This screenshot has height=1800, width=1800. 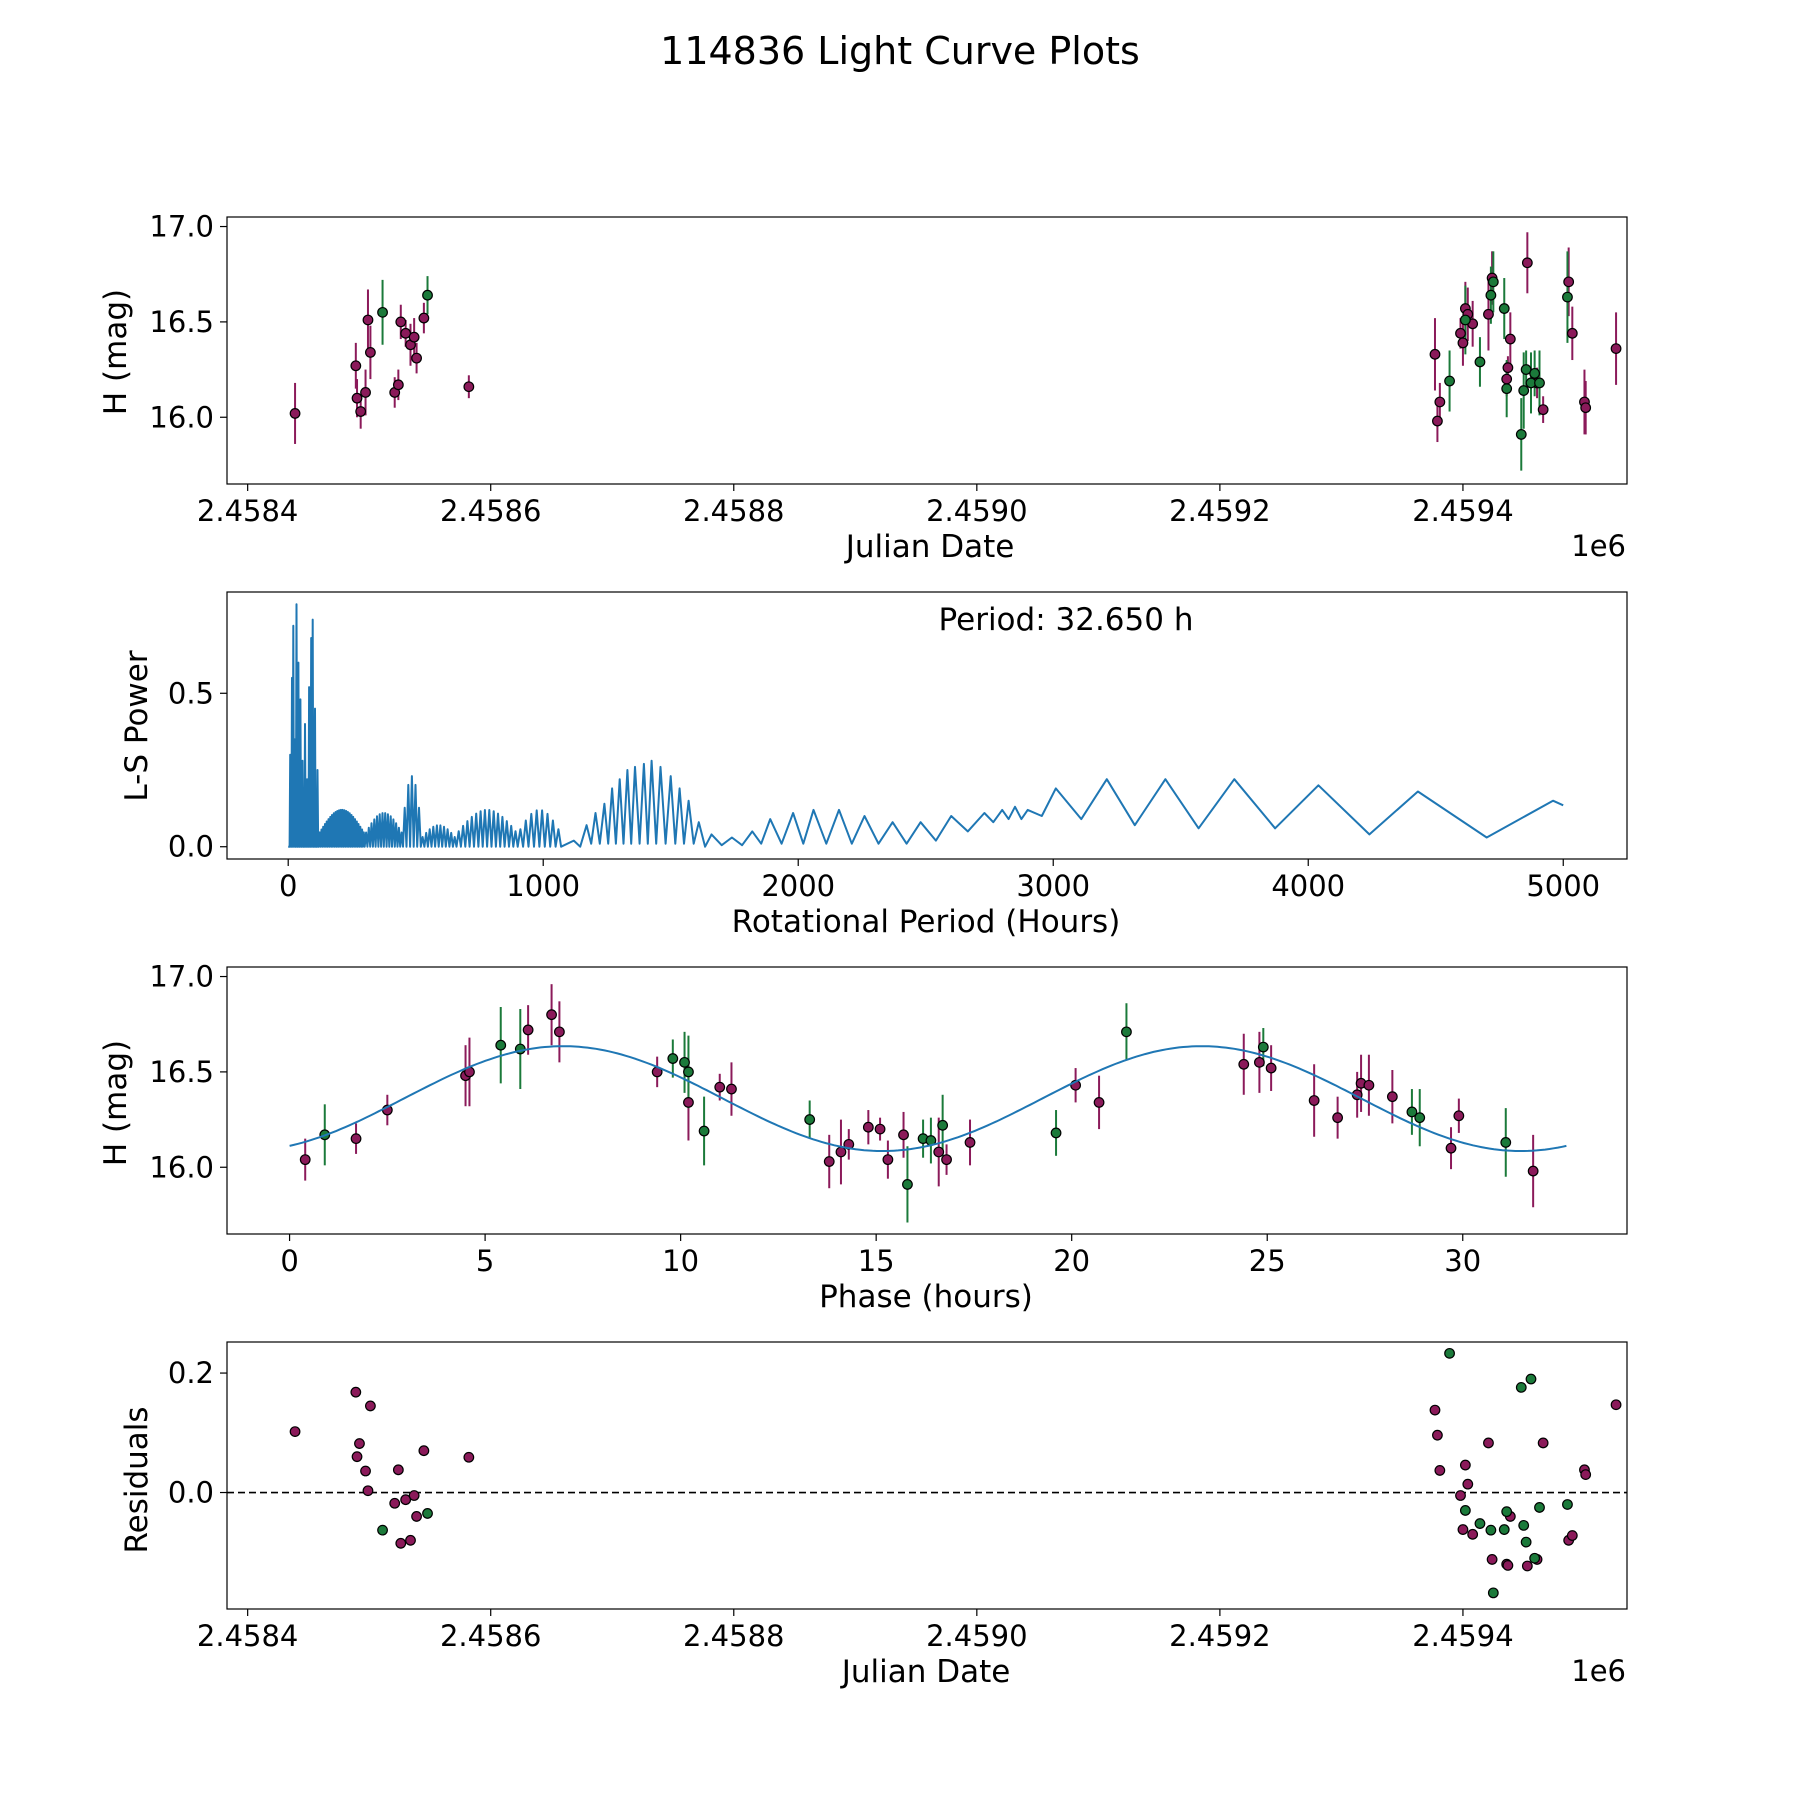 I want to click on residuals-xlabel: Julian Date, so click(x=925, y=1672).